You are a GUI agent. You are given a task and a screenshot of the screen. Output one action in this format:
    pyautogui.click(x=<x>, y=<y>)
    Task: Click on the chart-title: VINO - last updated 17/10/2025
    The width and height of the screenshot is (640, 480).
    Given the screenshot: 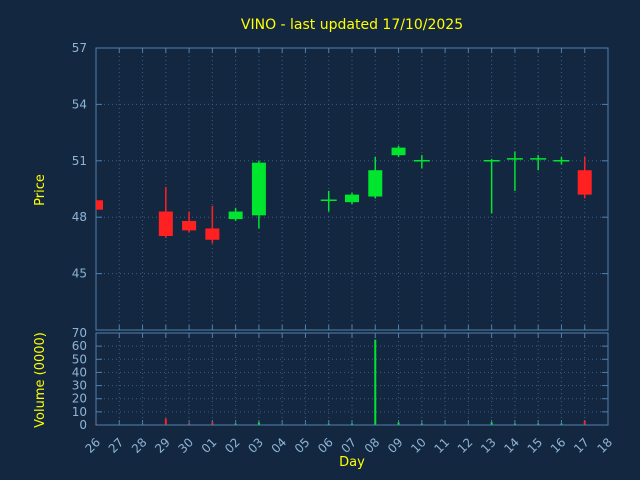 What is the action you would take?
    pyautogui.click(x=352, y=25)
    